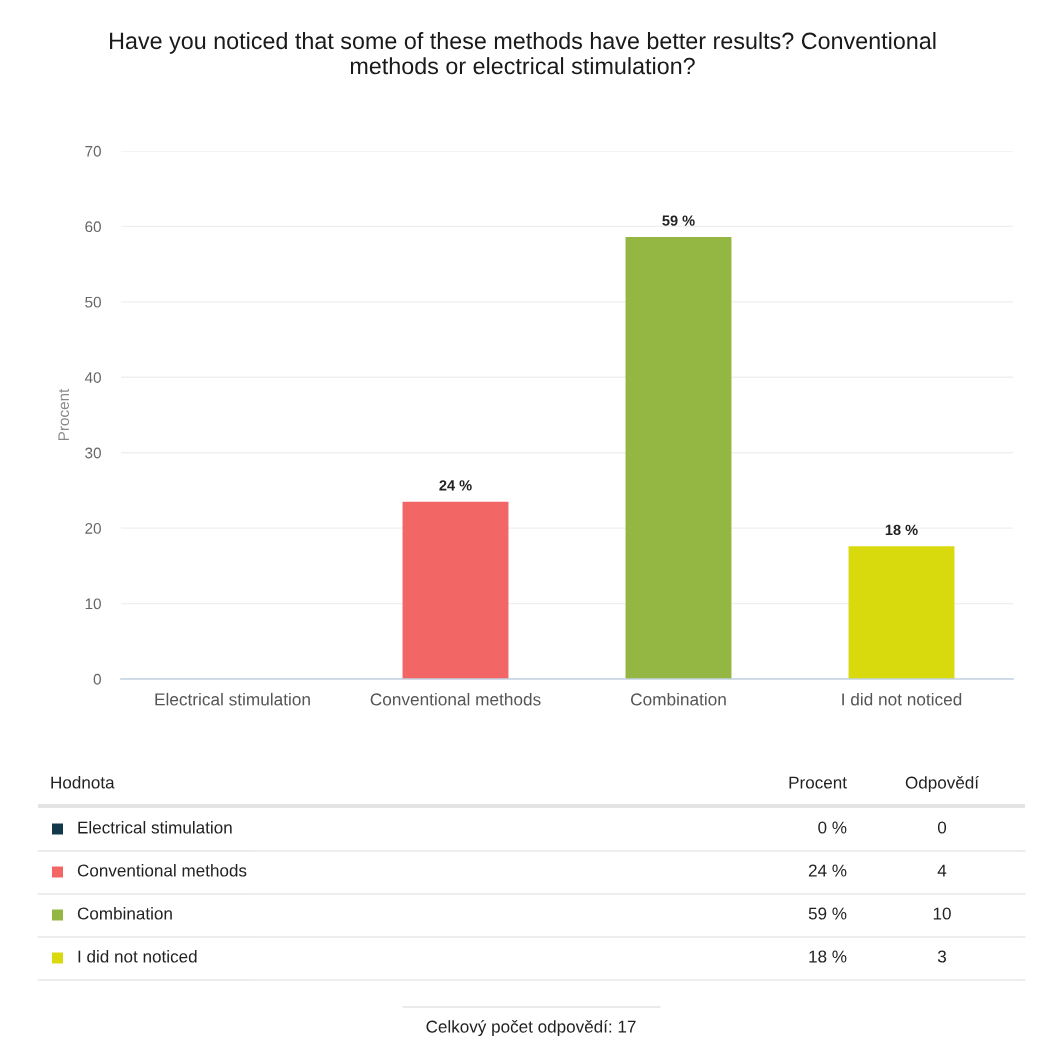  I want to click on data-label: 0, so click(942, 827).